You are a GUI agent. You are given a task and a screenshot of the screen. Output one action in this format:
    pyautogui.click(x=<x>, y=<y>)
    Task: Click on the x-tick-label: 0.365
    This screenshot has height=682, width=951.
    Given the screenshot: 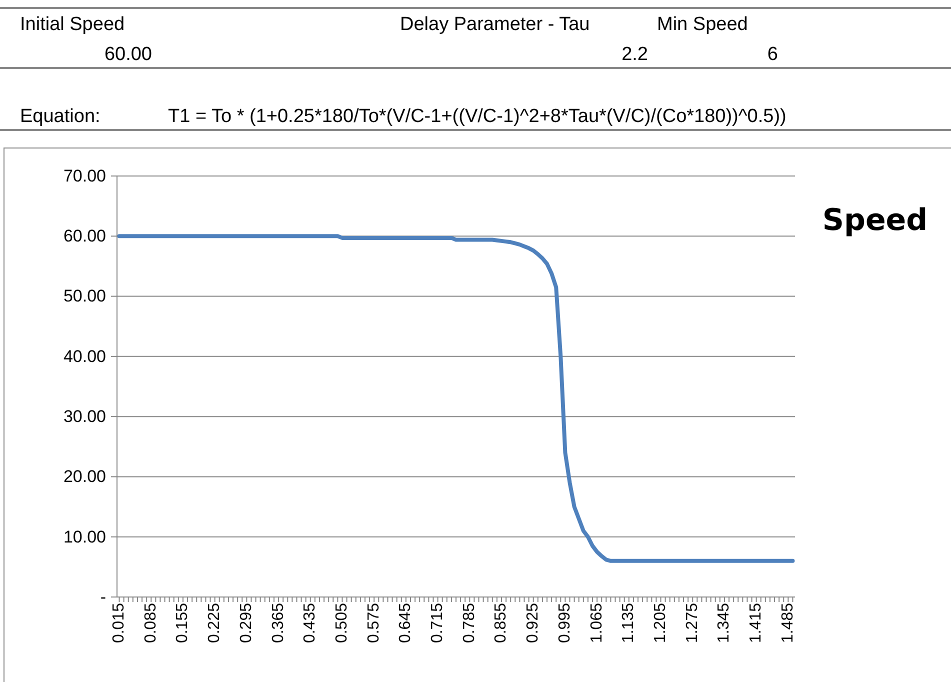 What is the action you would take?
    pyautogui.click(x=278, y=623)
    